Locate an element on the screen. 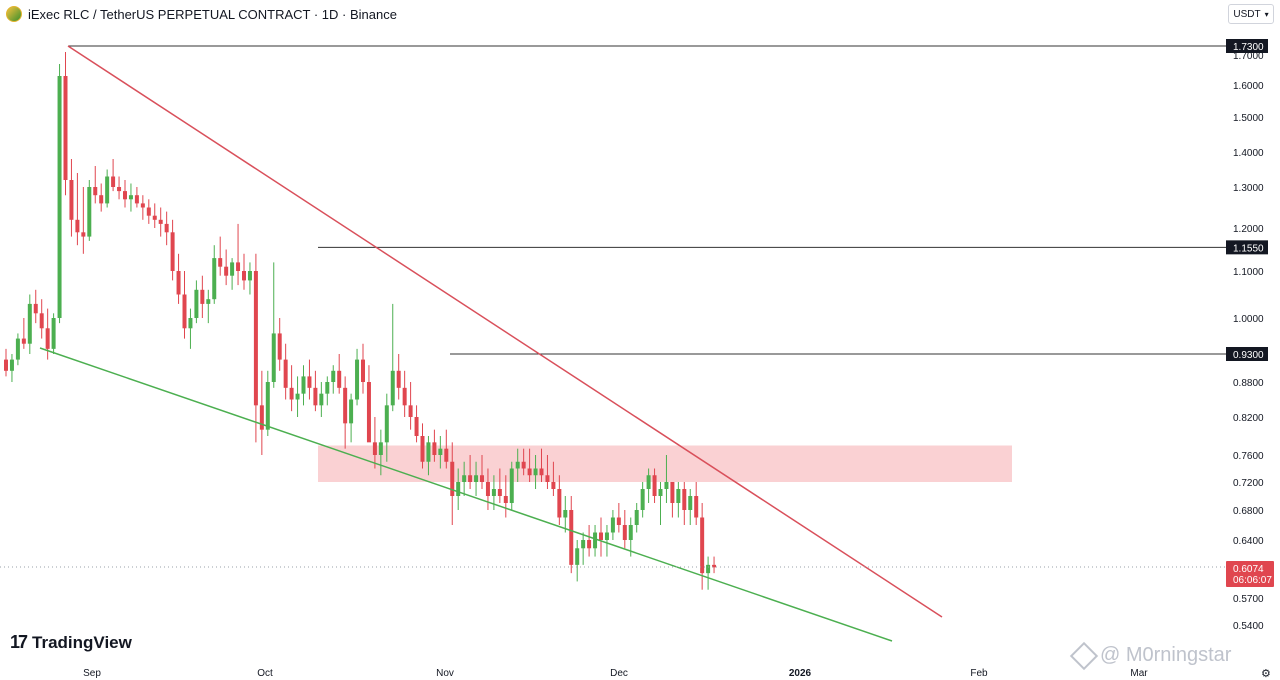  level-price-badge is located at coordinates (1247, 247).